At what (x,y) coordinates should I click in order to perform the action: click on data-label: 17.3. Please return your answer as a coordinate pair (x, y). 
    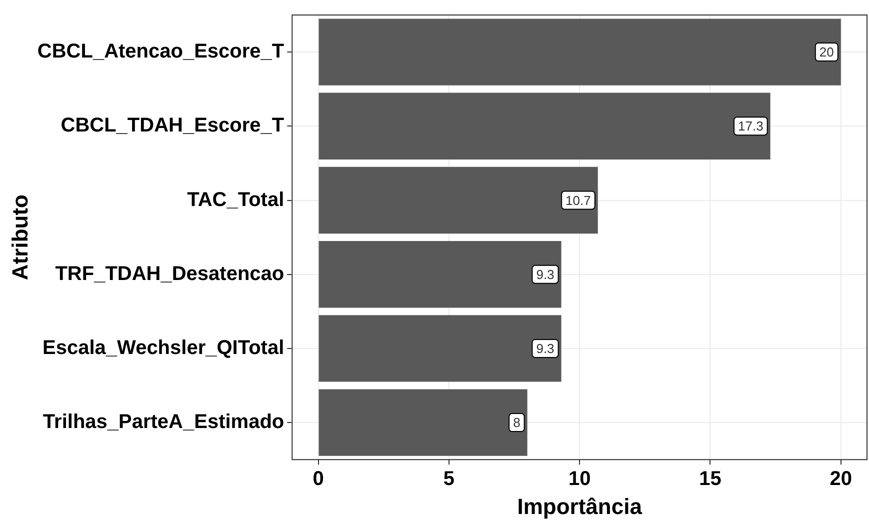
    Looking at the image, I should click on (751, 126).